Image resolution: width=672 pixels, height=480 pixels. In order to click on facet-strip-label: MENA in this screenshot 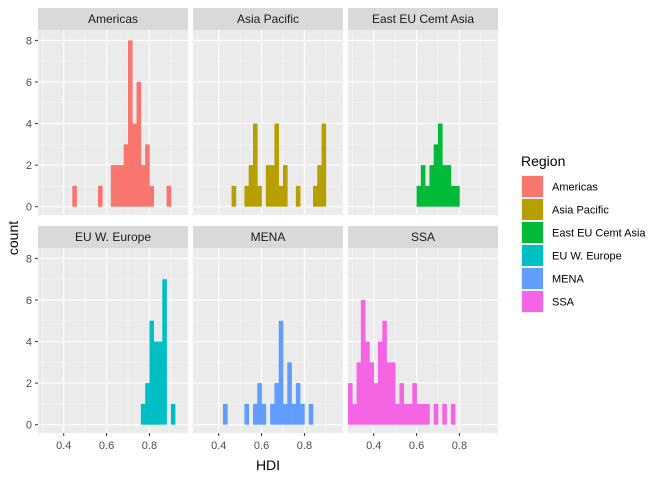, I will do `click(268, 237)`.